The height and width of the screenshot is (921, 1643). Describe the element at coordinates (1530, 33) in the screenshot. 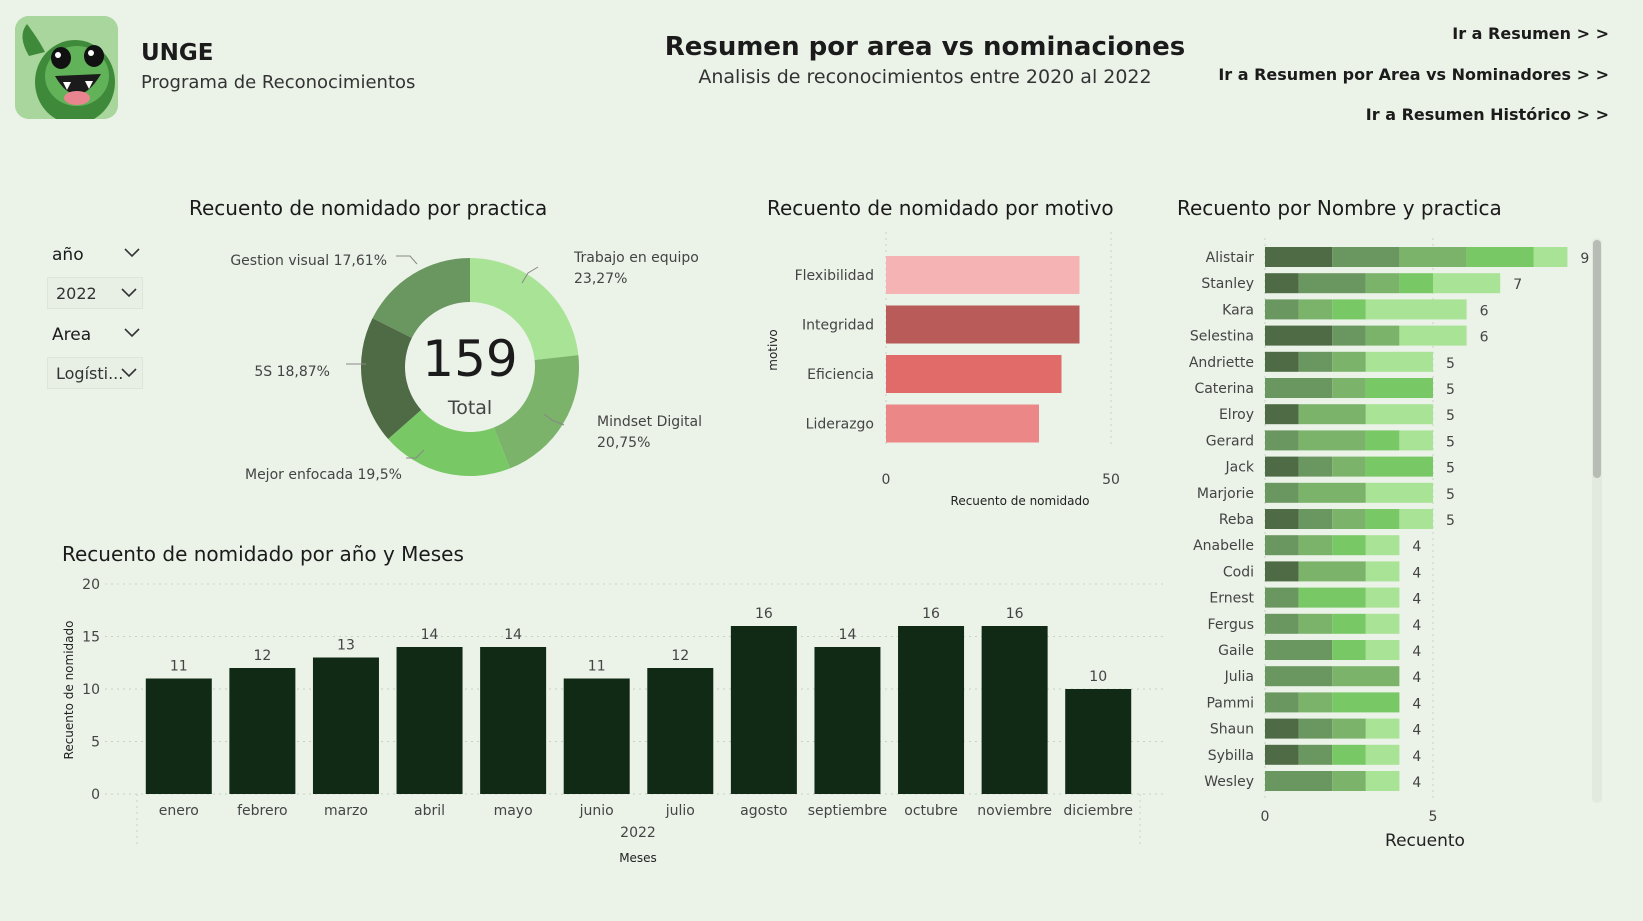

I see `nav-link-resumen: Ir a Resumen > >` at that location.